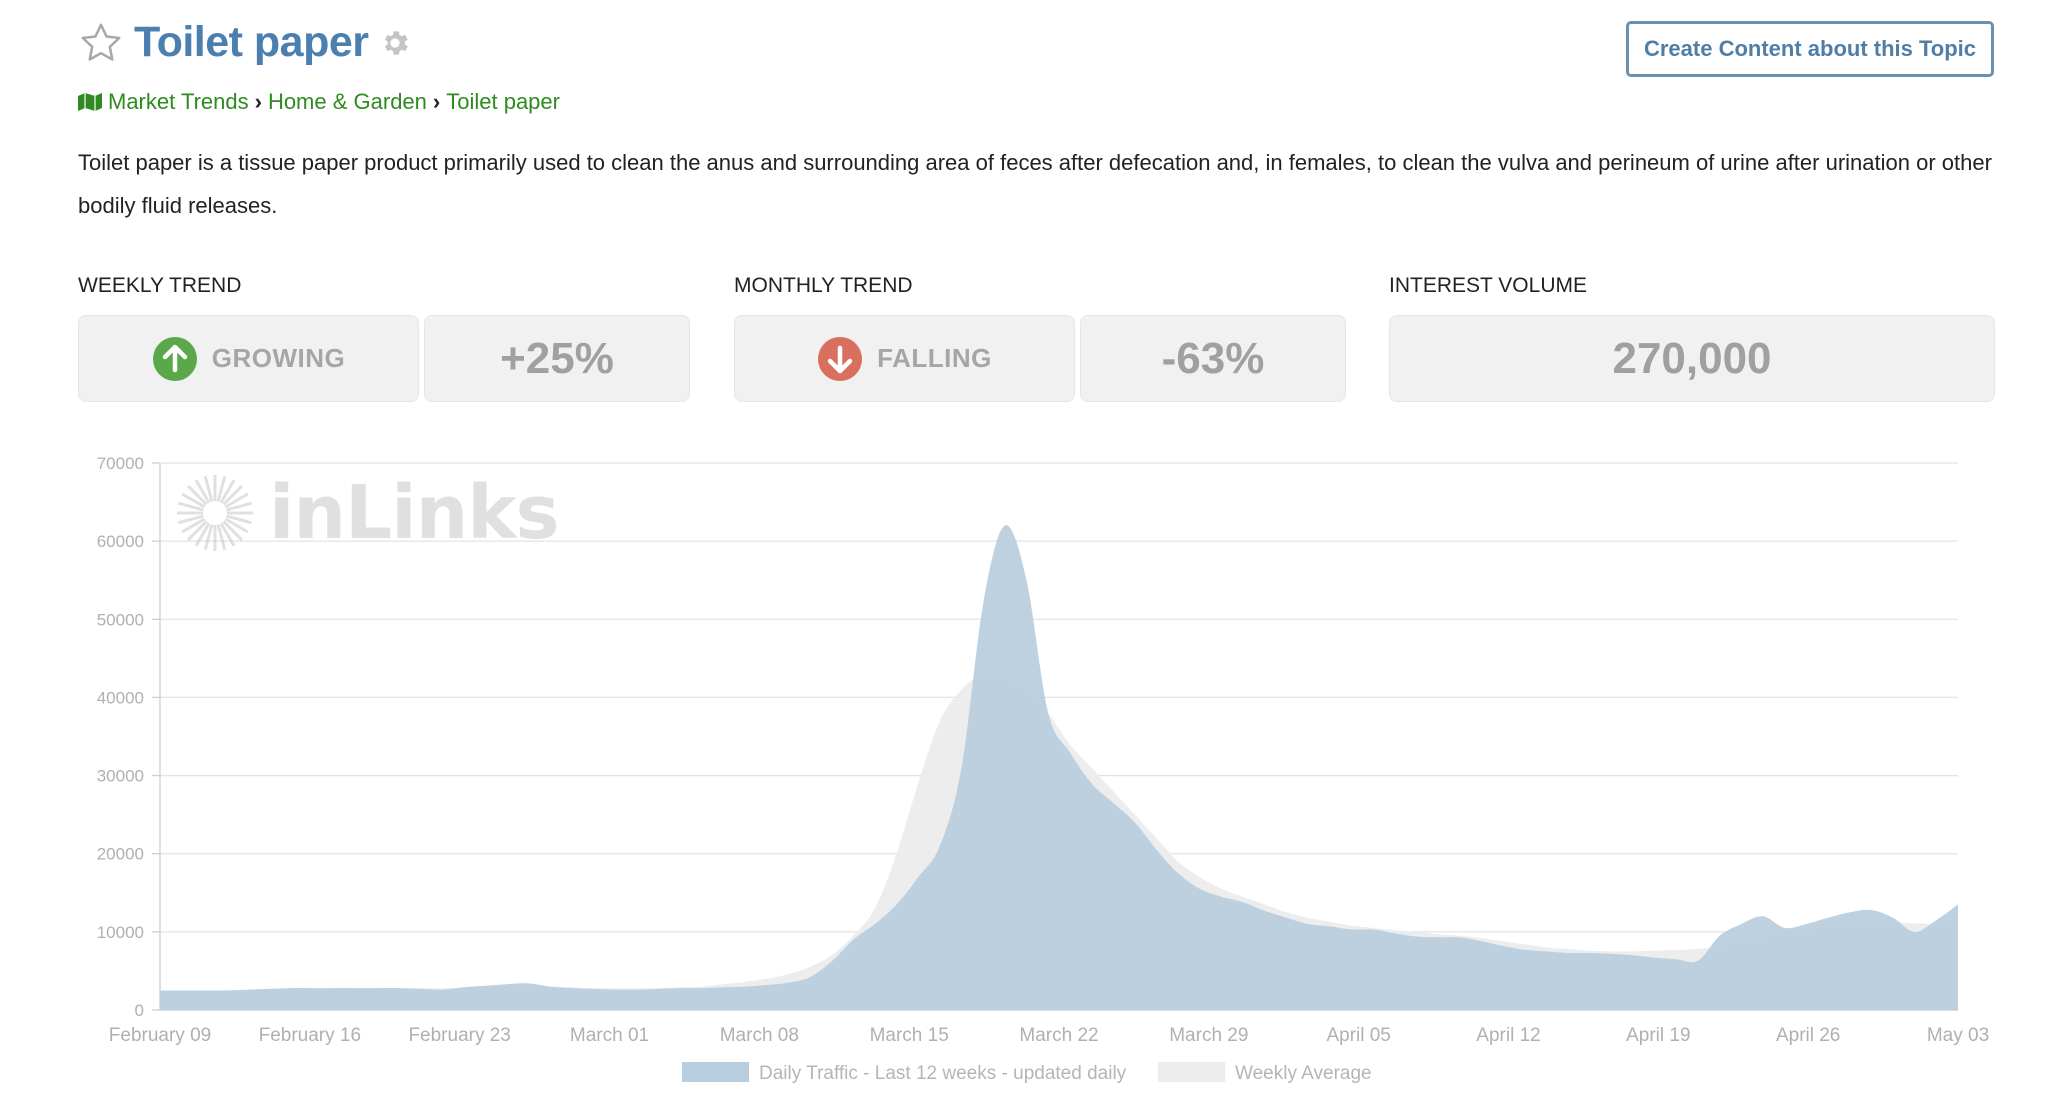 Image resolution: width=2048 pixels, height=1104 pixels. I want to click on legend-swatch-weekly, so click(1191, 1072).